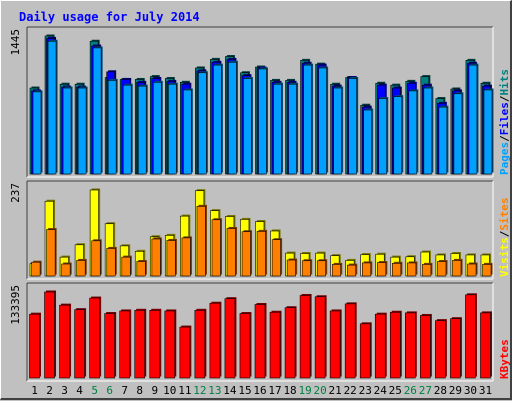 This screenshot has width=512, height=401. I want to click on legend-kbytes: KBytes, so click(504, 359).